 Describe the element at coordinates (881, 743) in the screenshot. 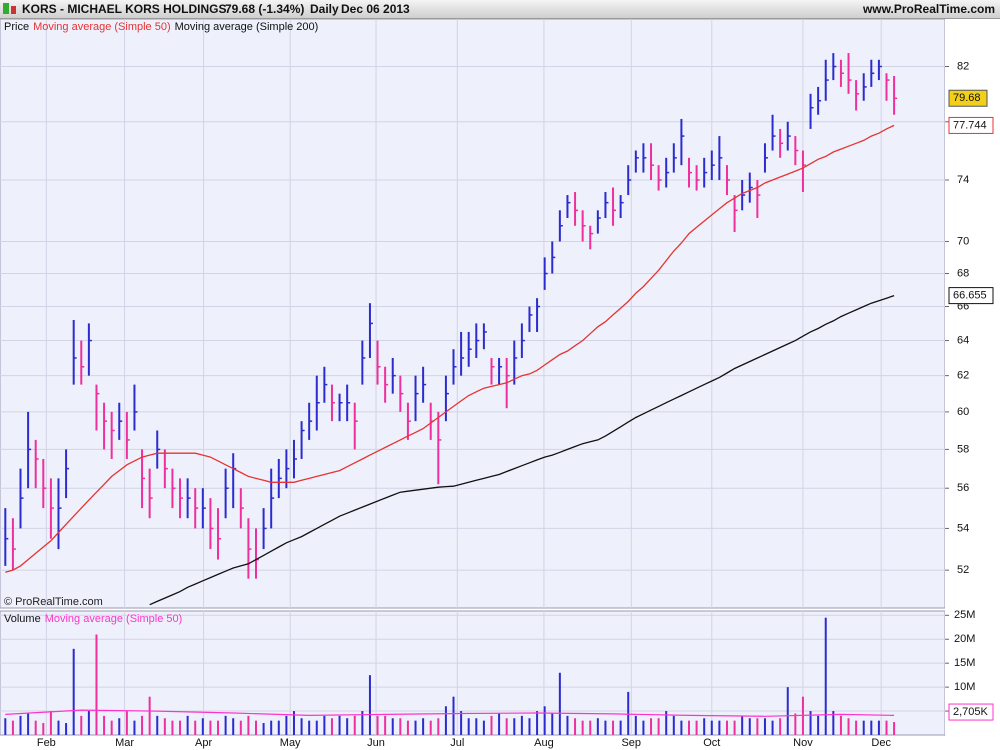

I see `x-tick-label: Dec` at that location.